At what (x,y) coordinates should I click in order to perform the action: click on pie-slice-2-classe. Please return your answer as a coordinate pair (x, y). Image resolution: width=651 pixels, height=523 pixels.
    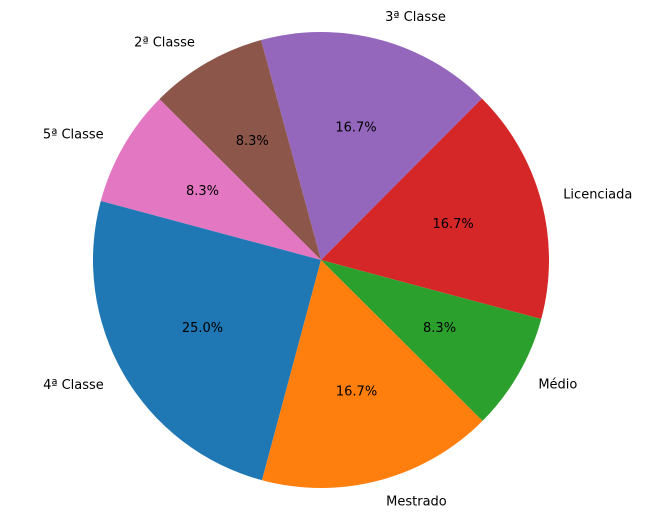
    Looking at the image, I should click on (240, 150).